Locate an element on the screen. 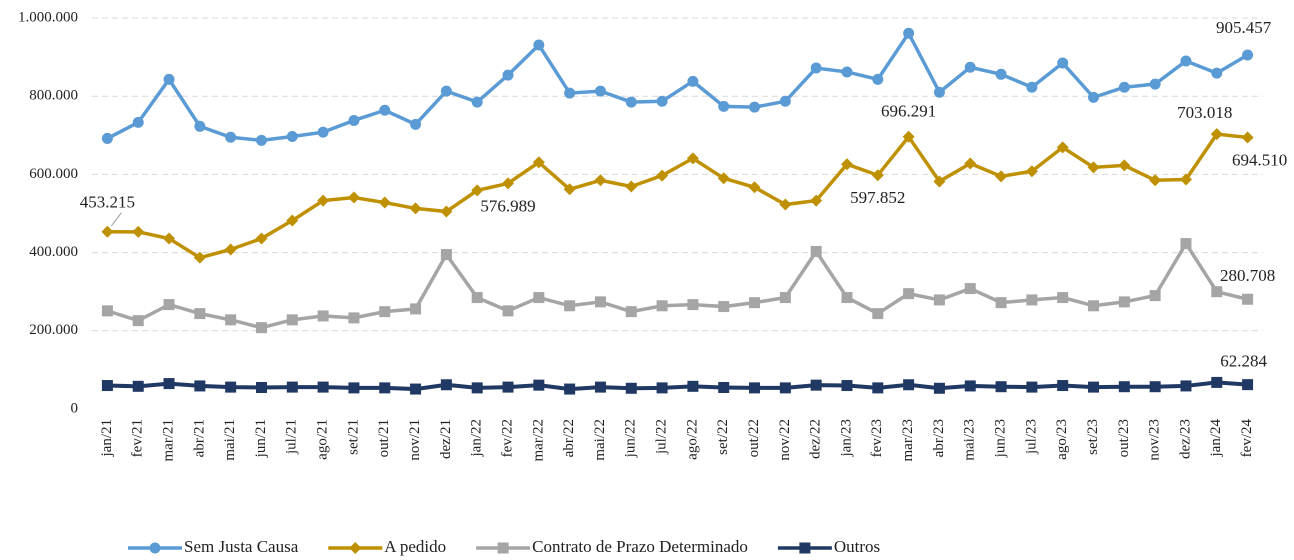 The height and width of the screenshot is (560, 1294). x-tick-label: set/23 is located at coordinates (1093, 437).